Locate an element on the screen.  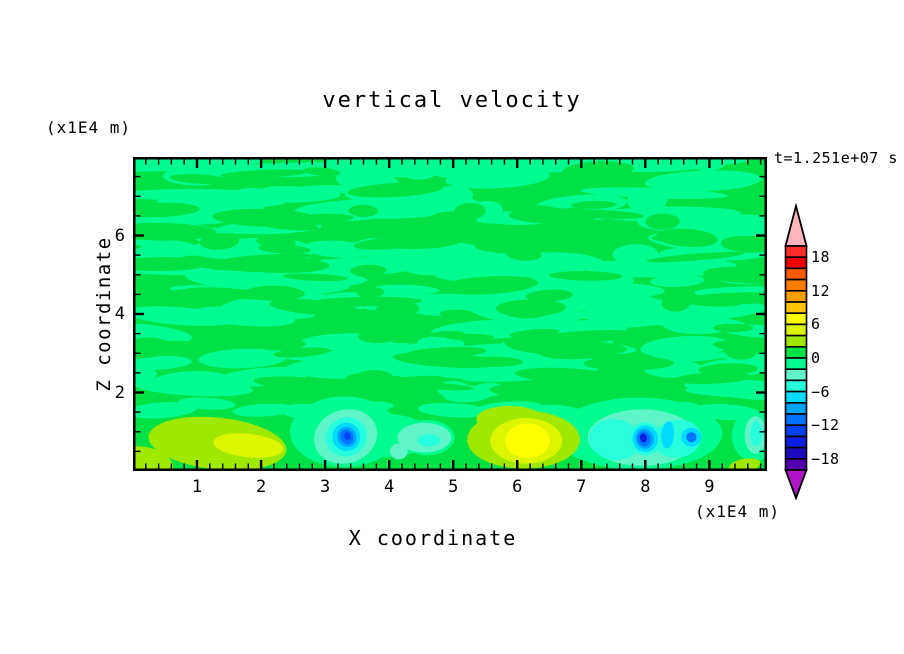
y-tick-label: 4 is located at coordinates (119, 314).